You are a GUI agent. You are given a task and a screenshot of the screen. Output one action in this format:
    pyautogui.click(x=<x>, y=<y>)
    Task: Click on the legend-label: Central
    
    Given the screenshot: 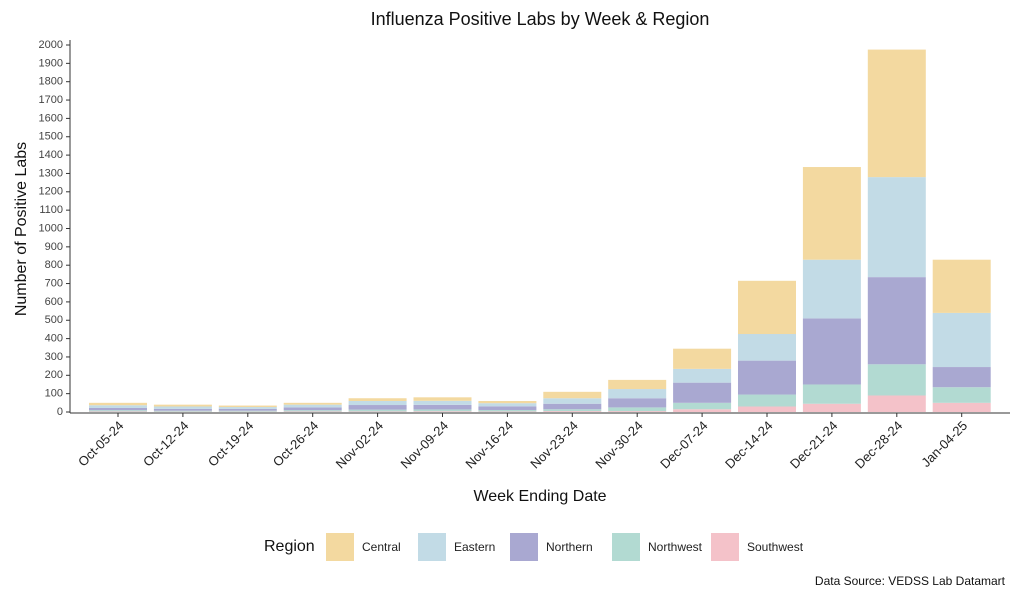 What is the action you would take?
    pyautogui.click(x=381, y=547)
    